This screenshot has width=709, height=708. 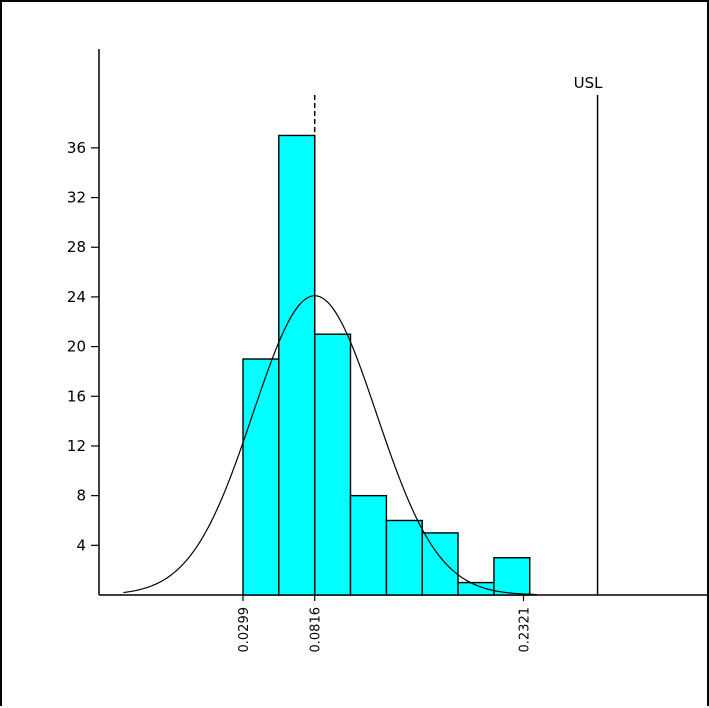 What do you see at coordinates (244, 630) in the screenshot?
I see `x-tick-label: 0.0299` at bounding box center [244, 630].